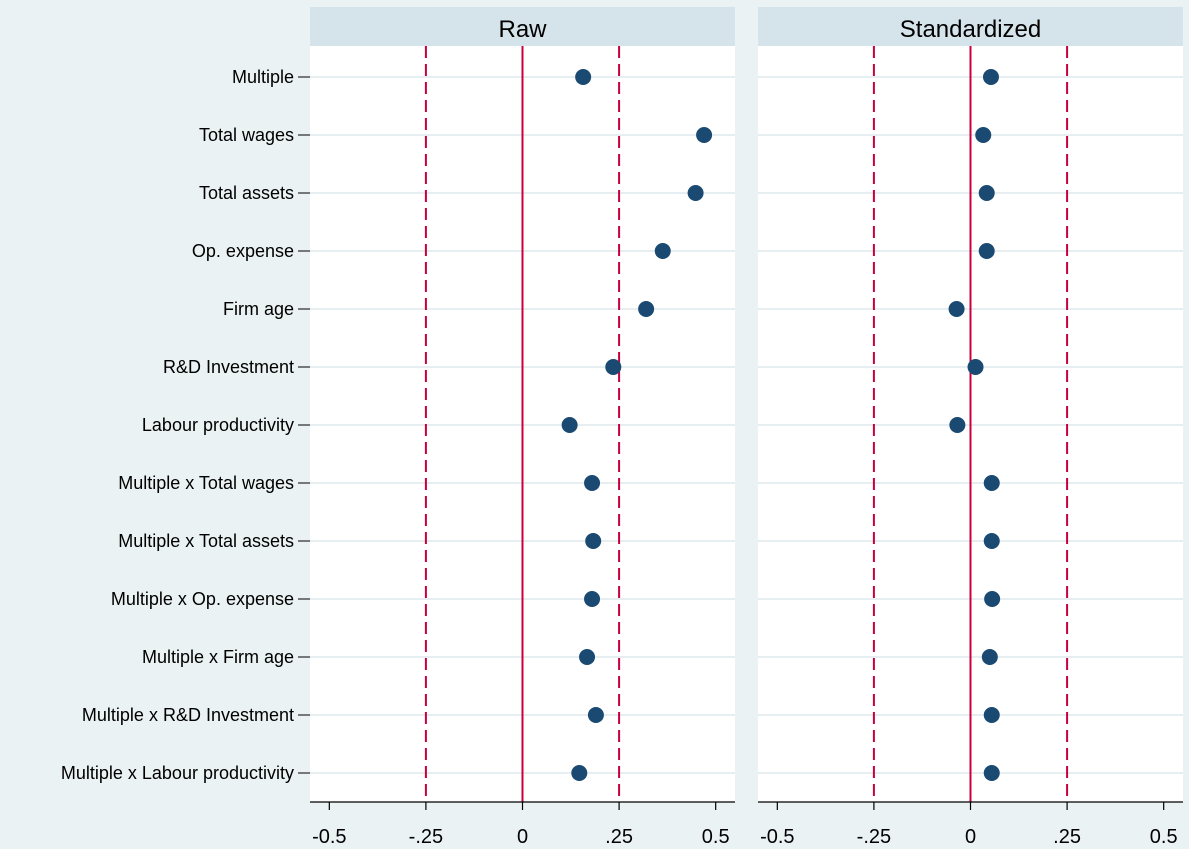 This screenshot has height=849, width=1189. What do you see at coordinates (218, 425) in the screenshot?
I see `category-label: Labour productivity` at bounding box center [218, 425].